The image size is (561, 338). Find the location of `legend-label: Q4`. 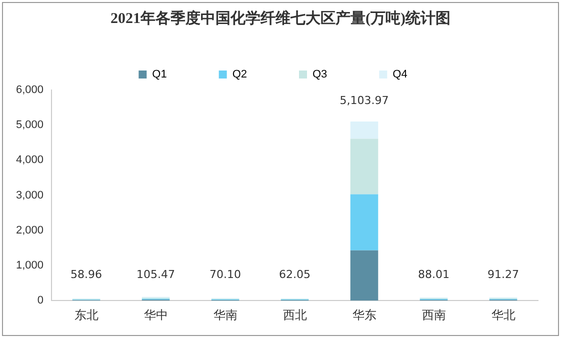

legend-label: Q4 is located at coordinates (400, 74).